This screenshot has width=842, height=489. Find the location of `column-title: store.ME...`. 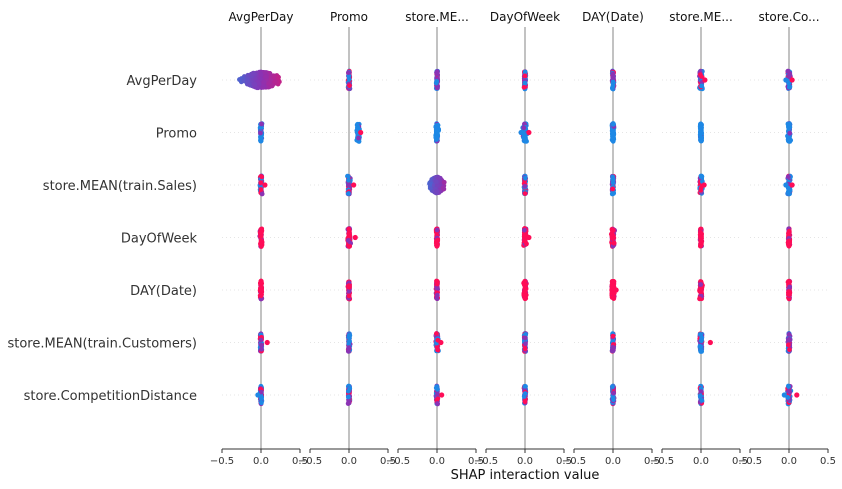

column-title: store.ME... is located at coordinates (701, 17).